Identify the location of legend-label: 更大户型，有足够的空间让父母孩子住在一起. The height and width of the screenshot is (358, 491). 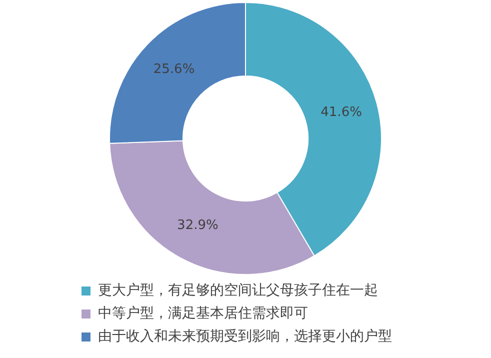
(238, 290).